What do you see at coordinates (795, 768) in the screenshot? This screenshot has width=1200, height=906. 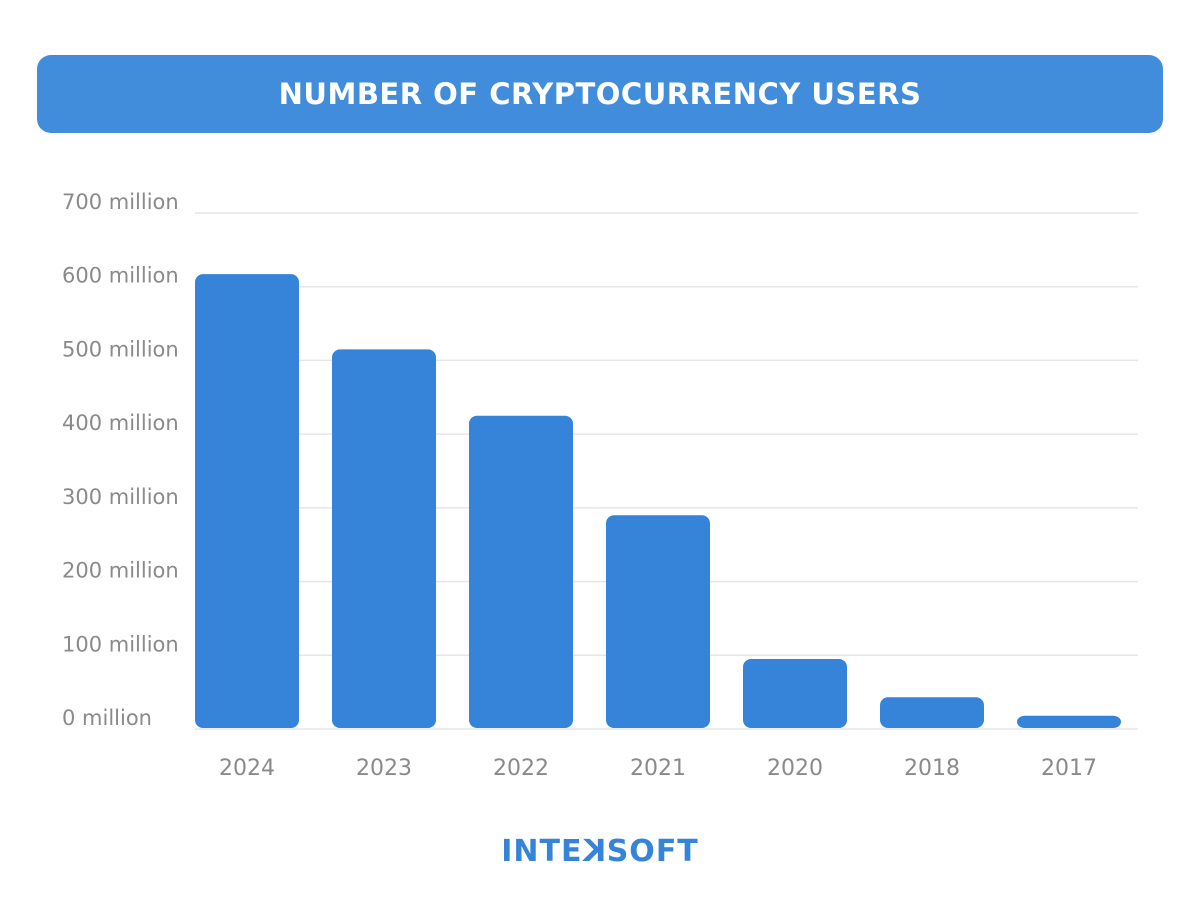 I see `x-tick-label: 2020` at bounding box center [795, 768].